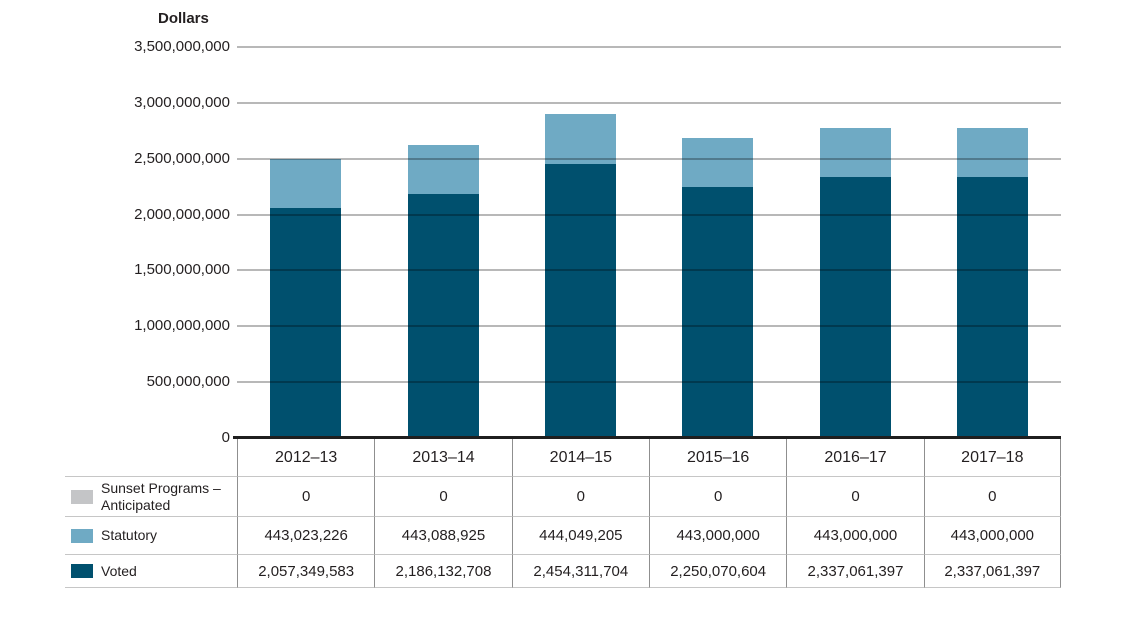 This screenshot has height=619, width=1135. I want to click on year-header-2016-17: 2016–17, so click(855, 458).